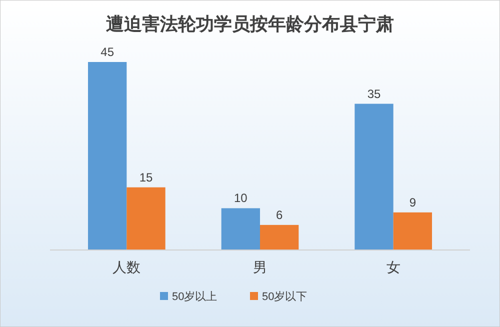 The width and height of the screenshot is (500, 327). I want to click on data-label: 35, so click(374, 93).